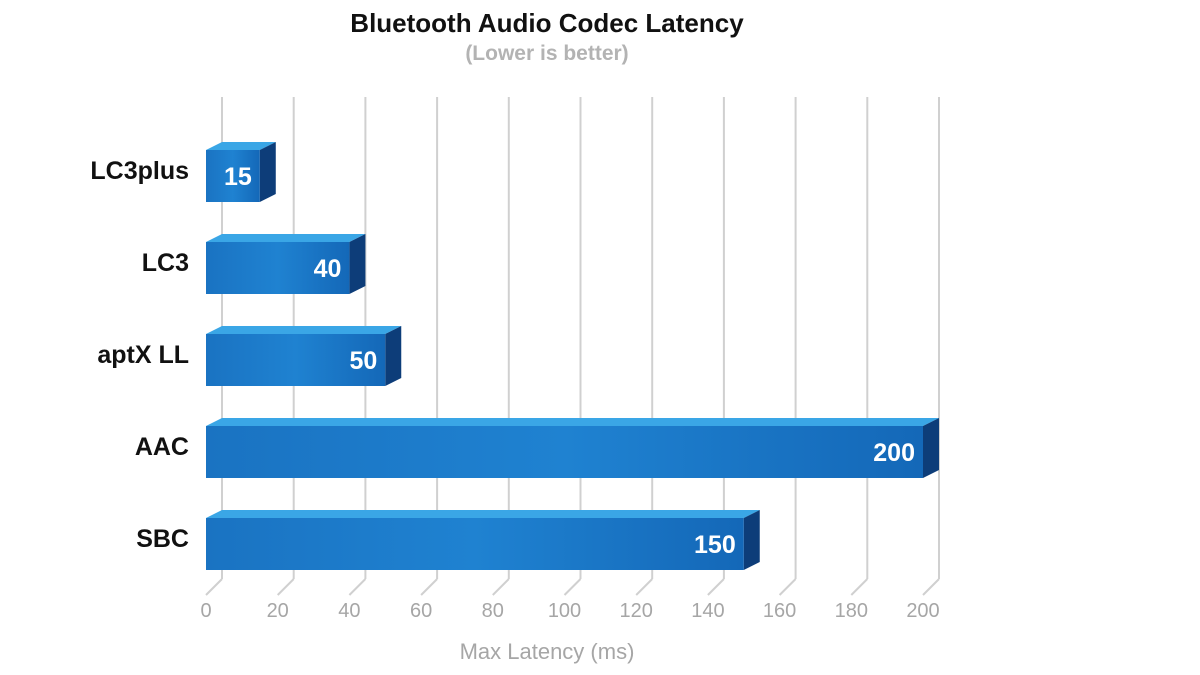  Describe the element at coordinates (165, 263) in the screenshot. I see `category-label: LC3` at that location.